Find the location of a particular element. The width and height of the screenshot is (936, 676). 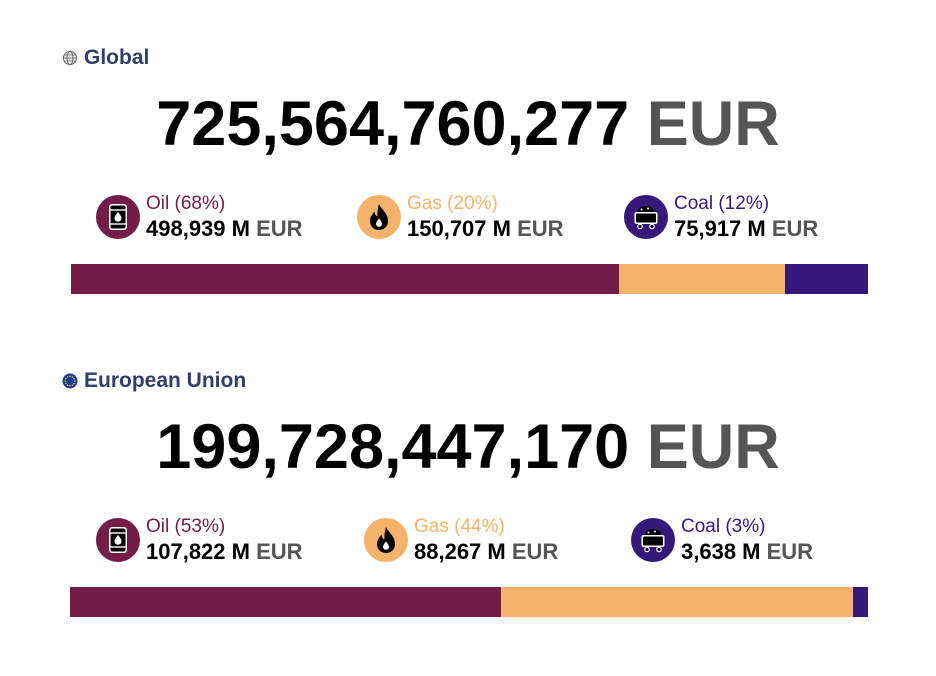

fuel-value: 107,822 M EUR is located at coordinates (224, 552).